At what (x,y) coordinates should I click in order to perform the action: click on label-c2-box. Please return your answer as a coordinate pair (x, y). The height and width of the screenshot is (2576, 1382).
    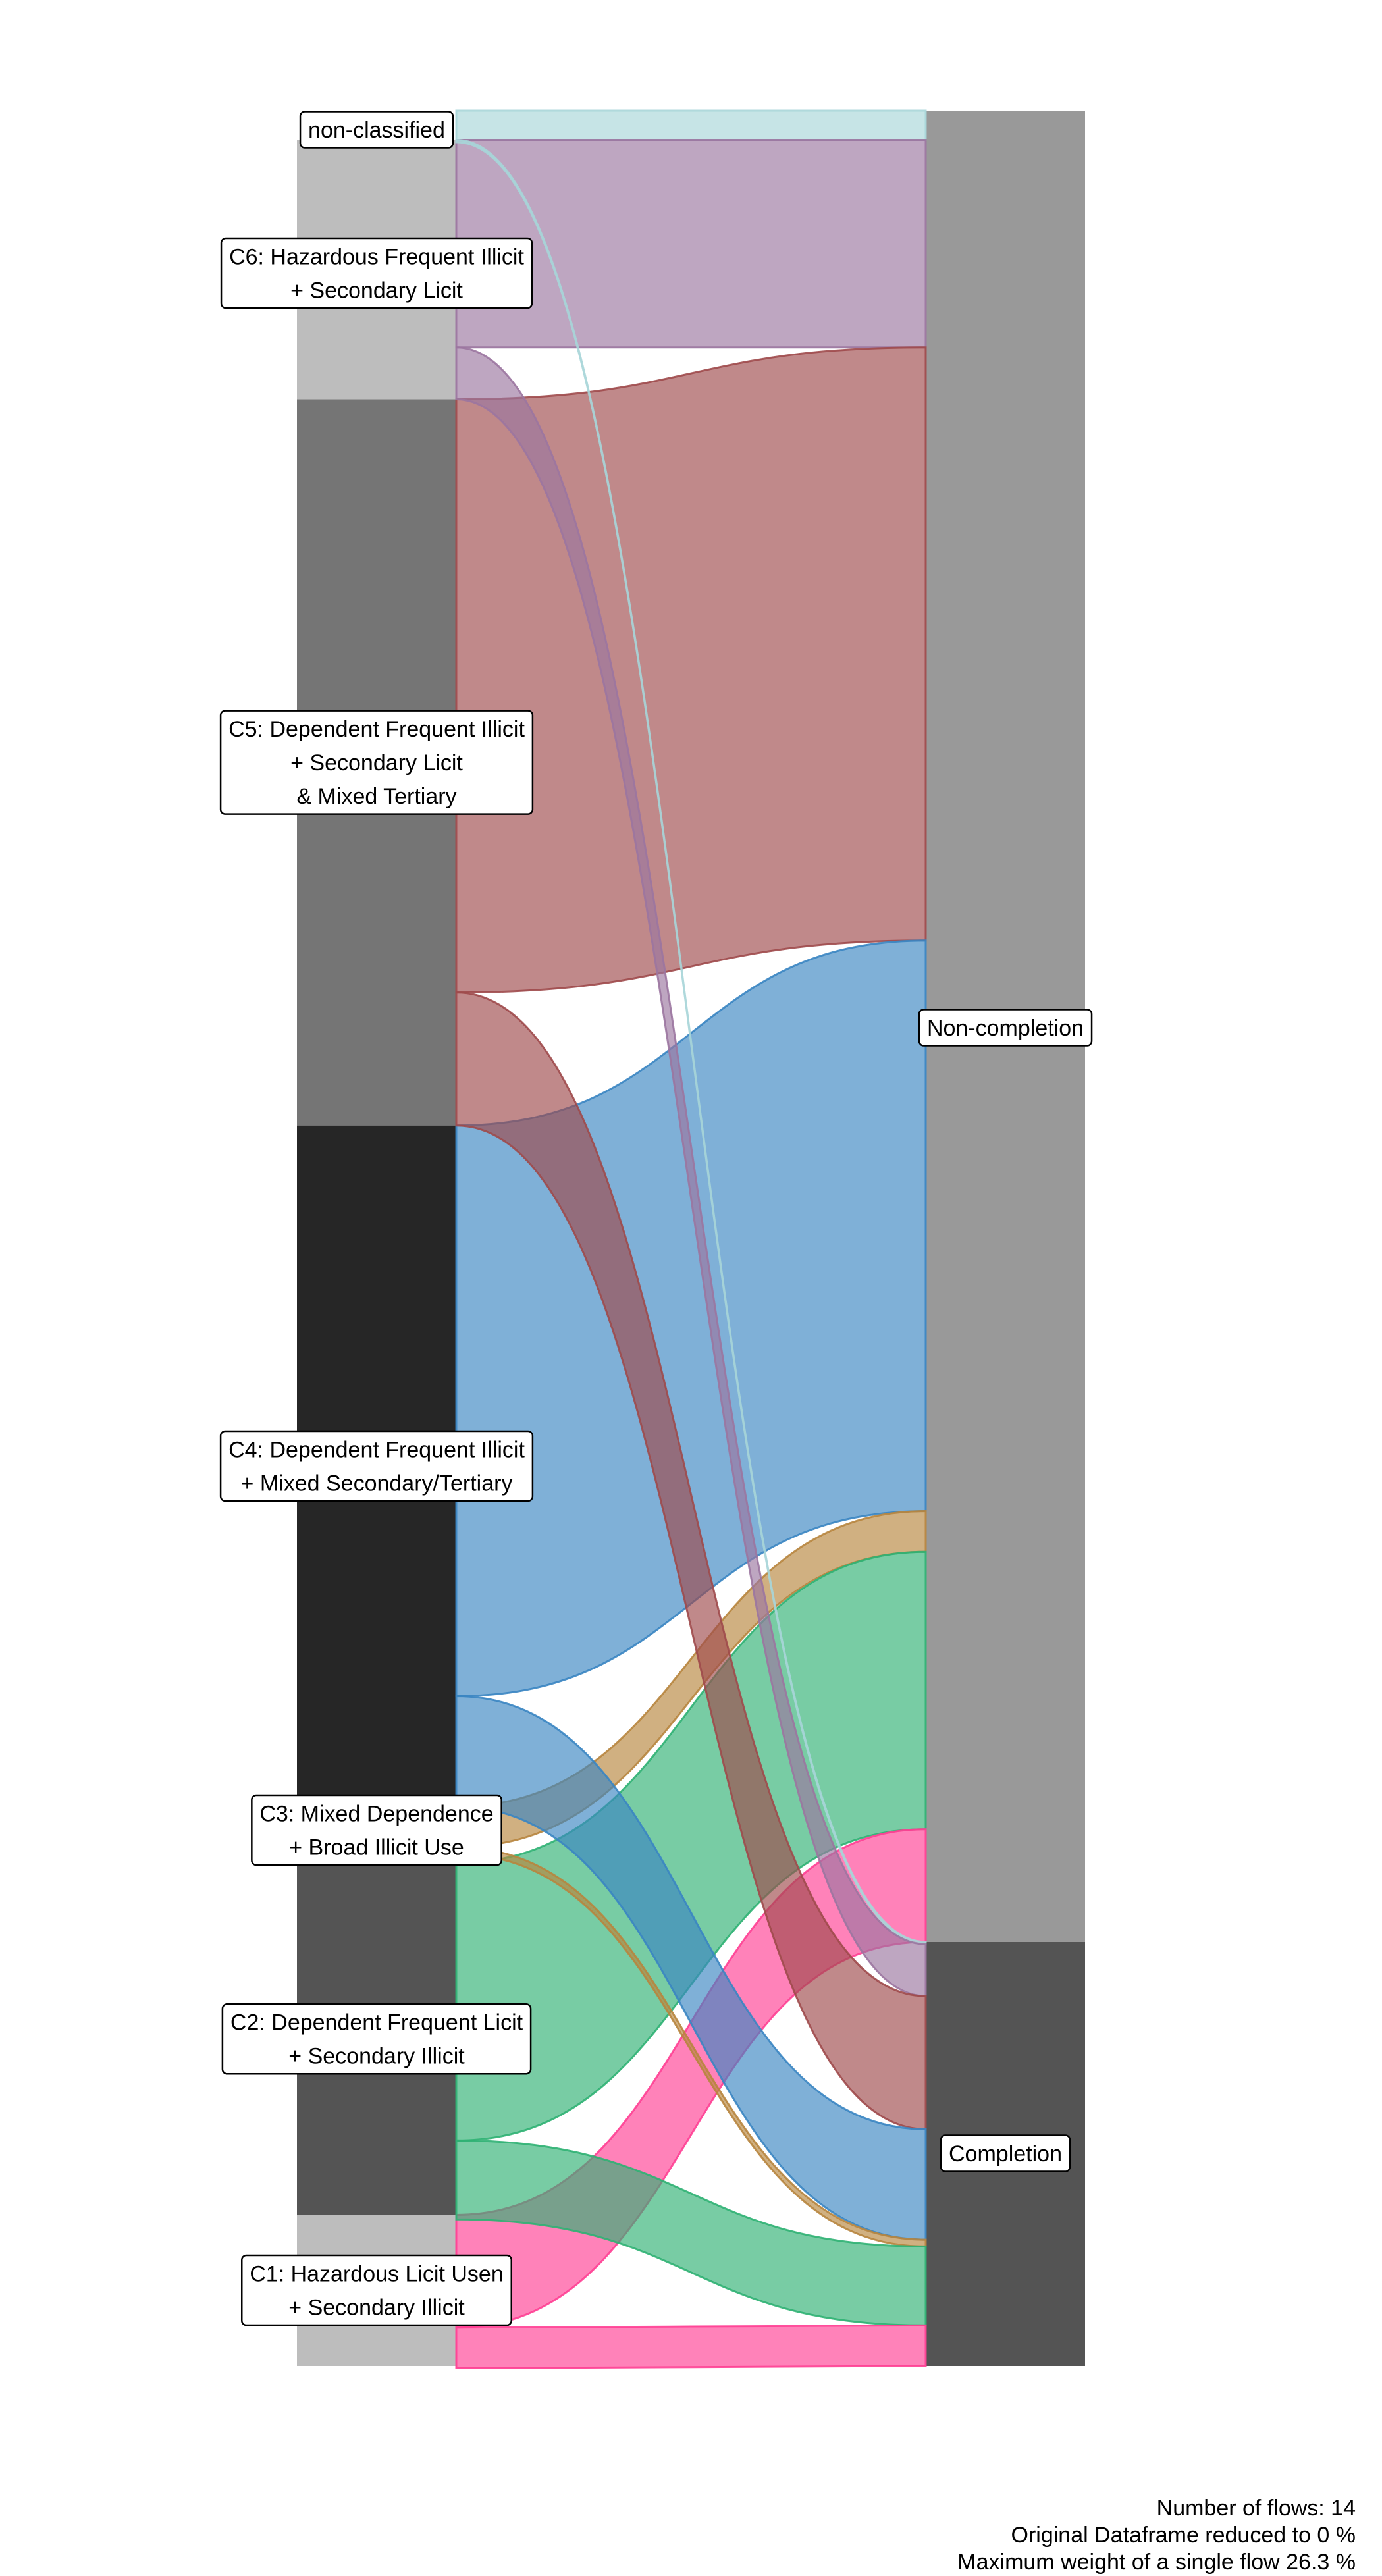
    Looking at the image, I should click on (376, 2039).